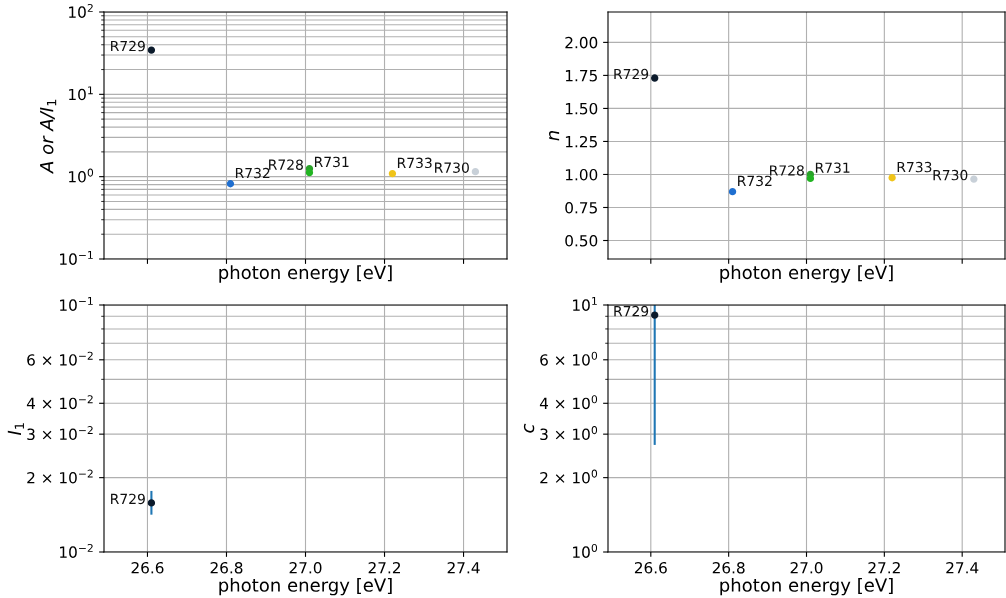 This screenshot has height=598, width=1006. What do you see at coordinates (554, 136) in the screenshot?
I see `y-axis-title: n` at bounding box center [554, 136].